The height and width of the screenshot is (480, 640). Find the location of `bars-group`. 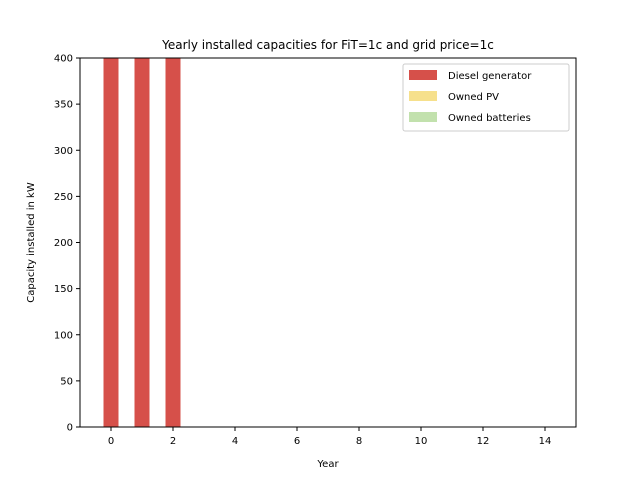

bars-group is located at coordinates (142, 242).